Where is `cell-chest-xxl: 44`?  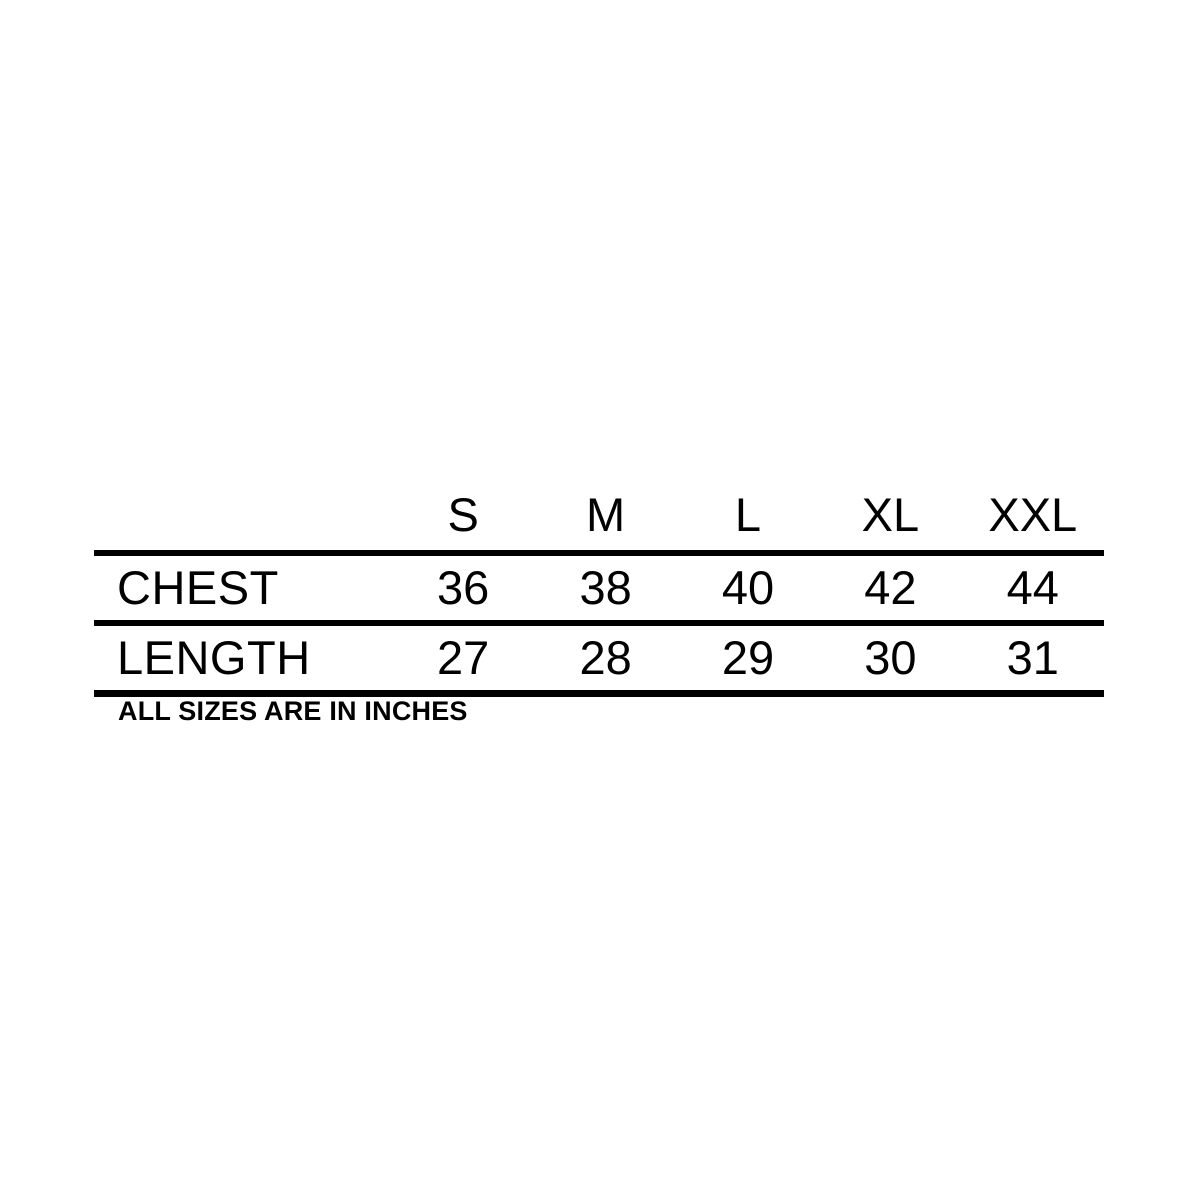
cell-chest-xxl: 44 is located at coordinates (1032, 587).